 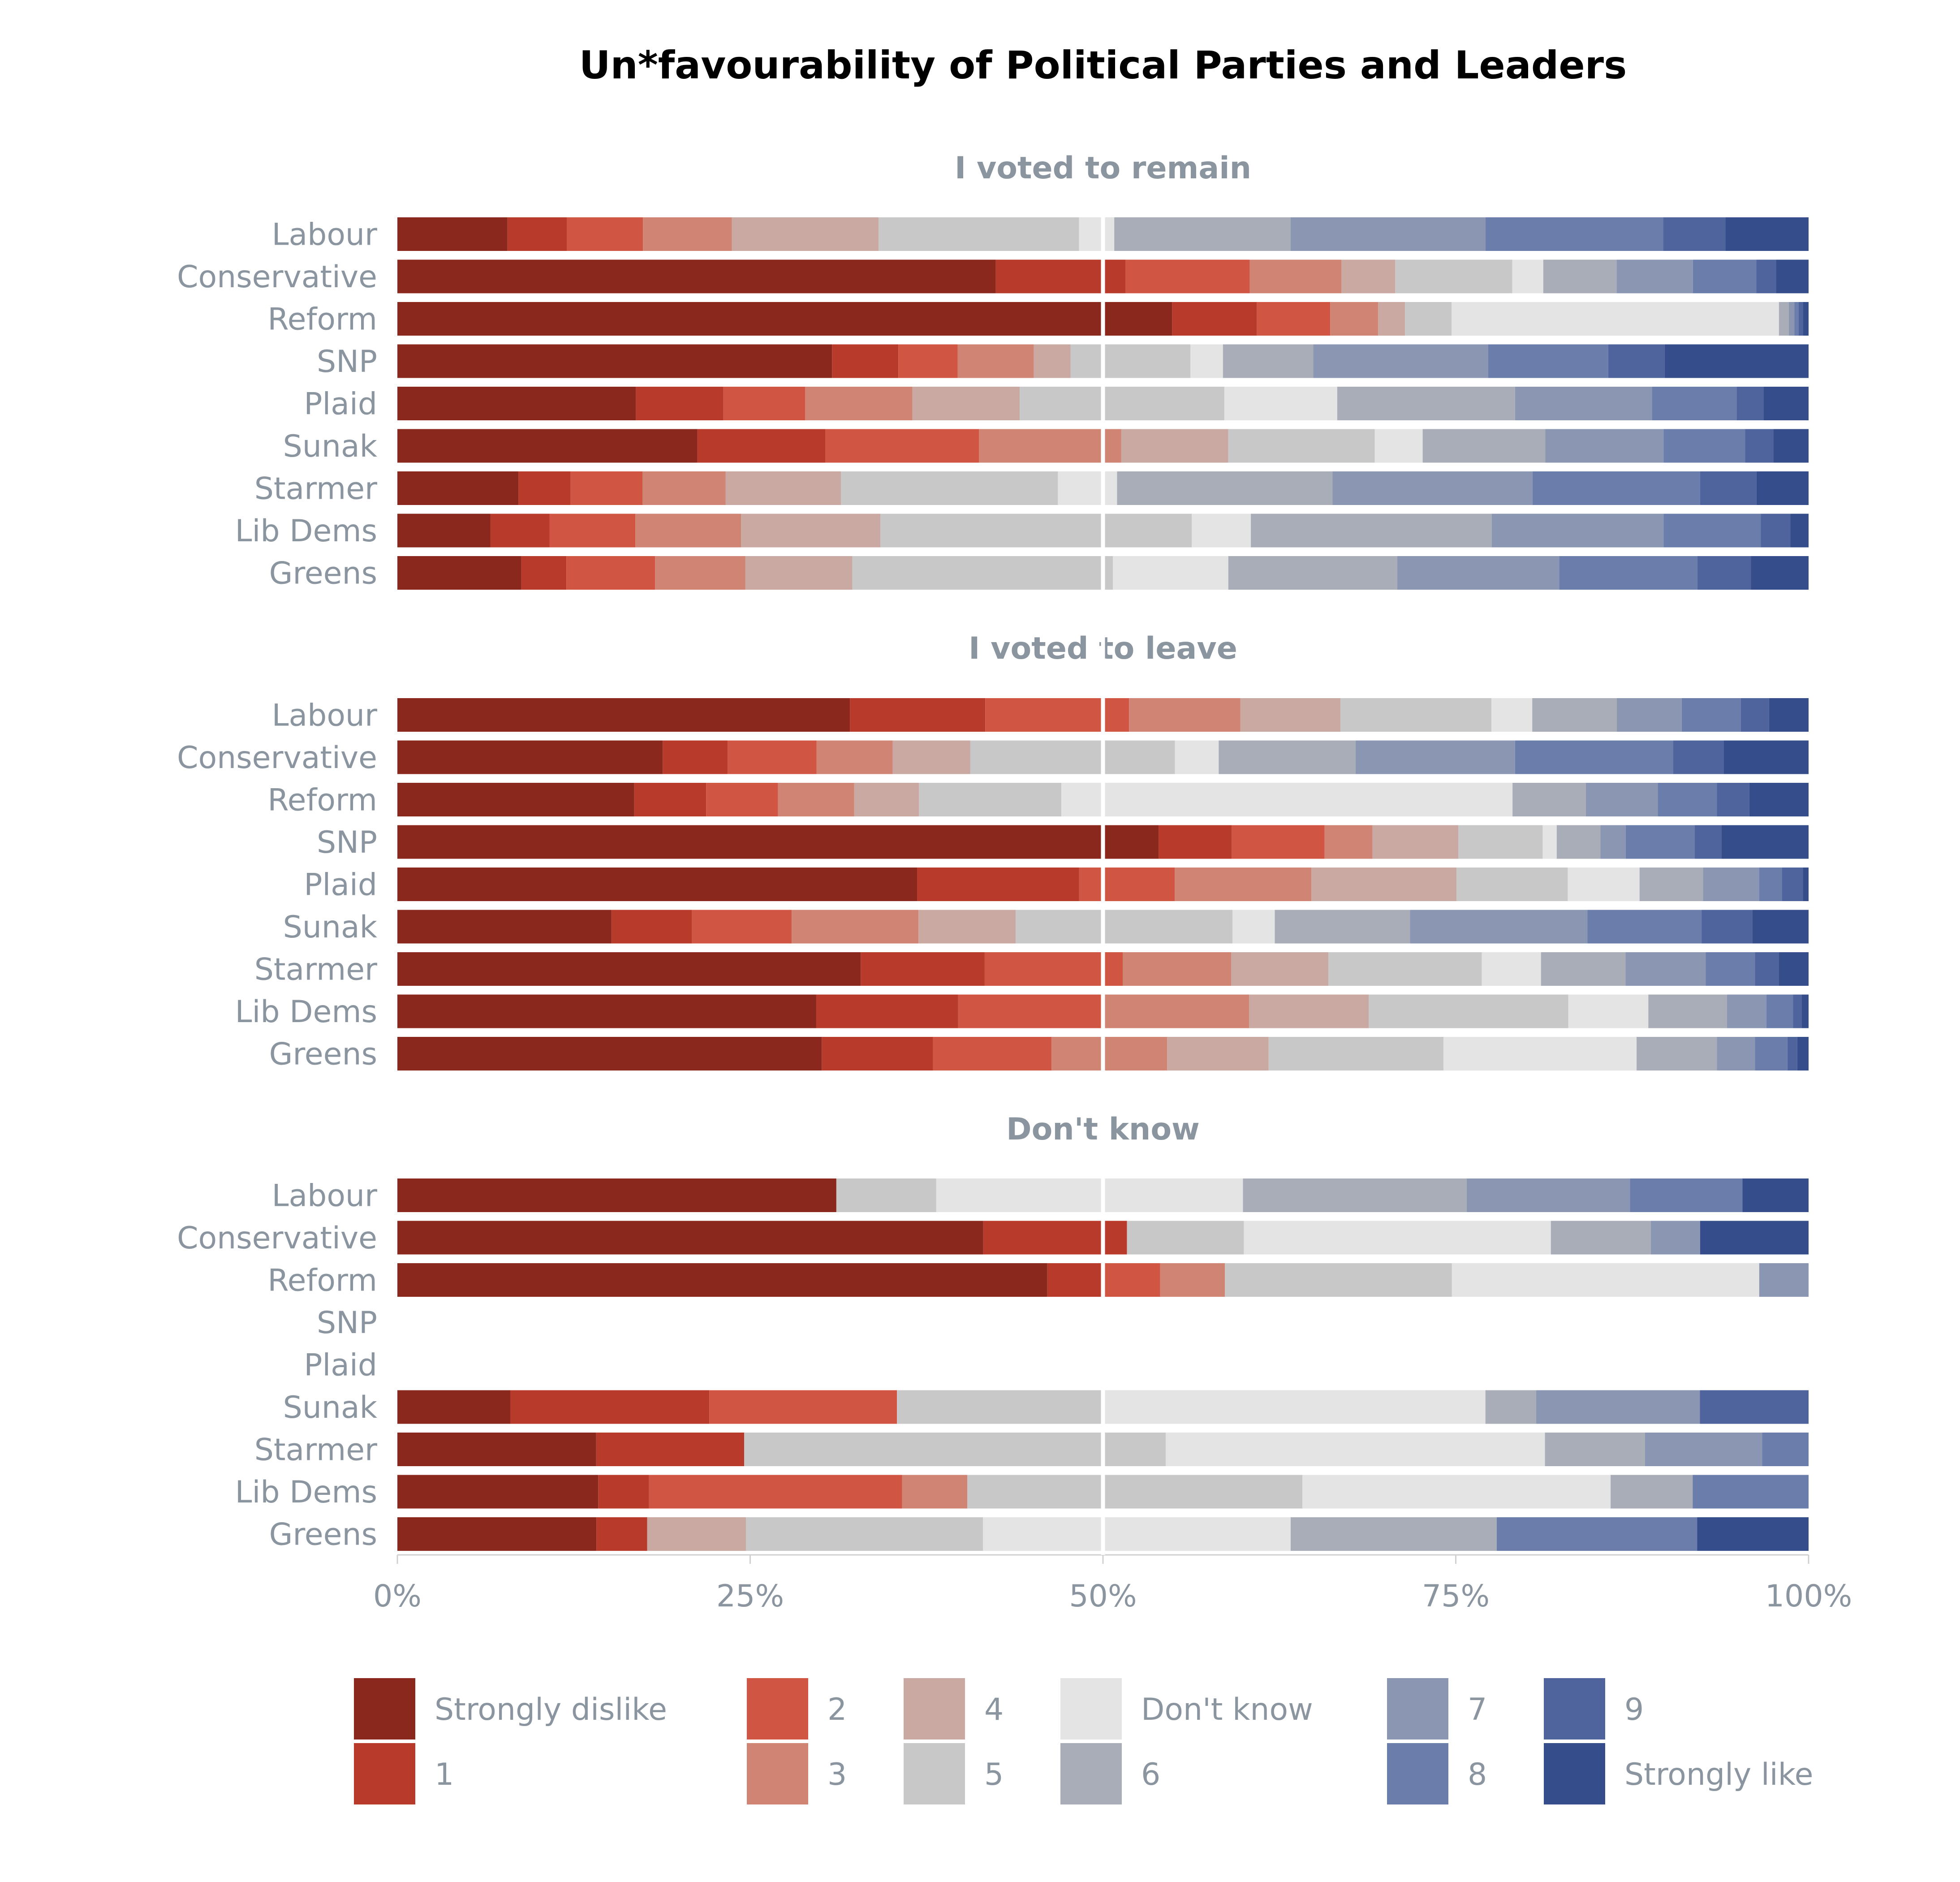 What do you see at coordinates (322, 1281) in the screenshot?
I see `row-label-reform: Reform` at bounding box center [322, 1281].